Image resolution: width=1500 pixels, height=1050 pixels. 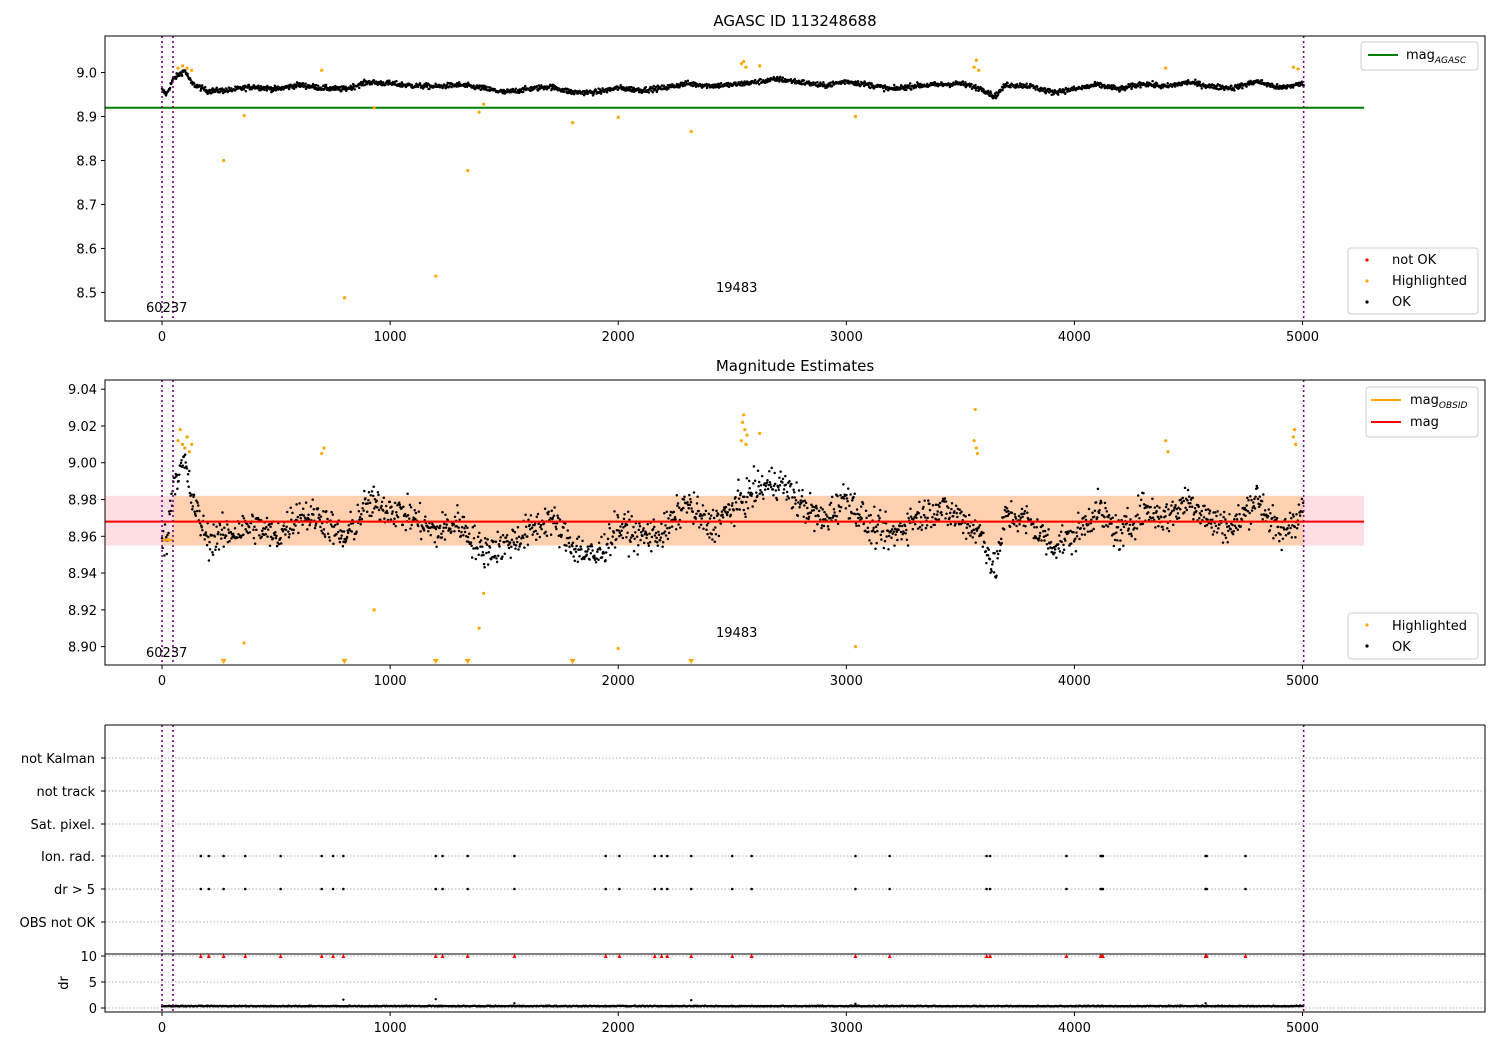 What do you see at coordinates (1367, 260) in the screenshot?
I see `legend-marker-not-ok` at bounding box center [1367, 260].